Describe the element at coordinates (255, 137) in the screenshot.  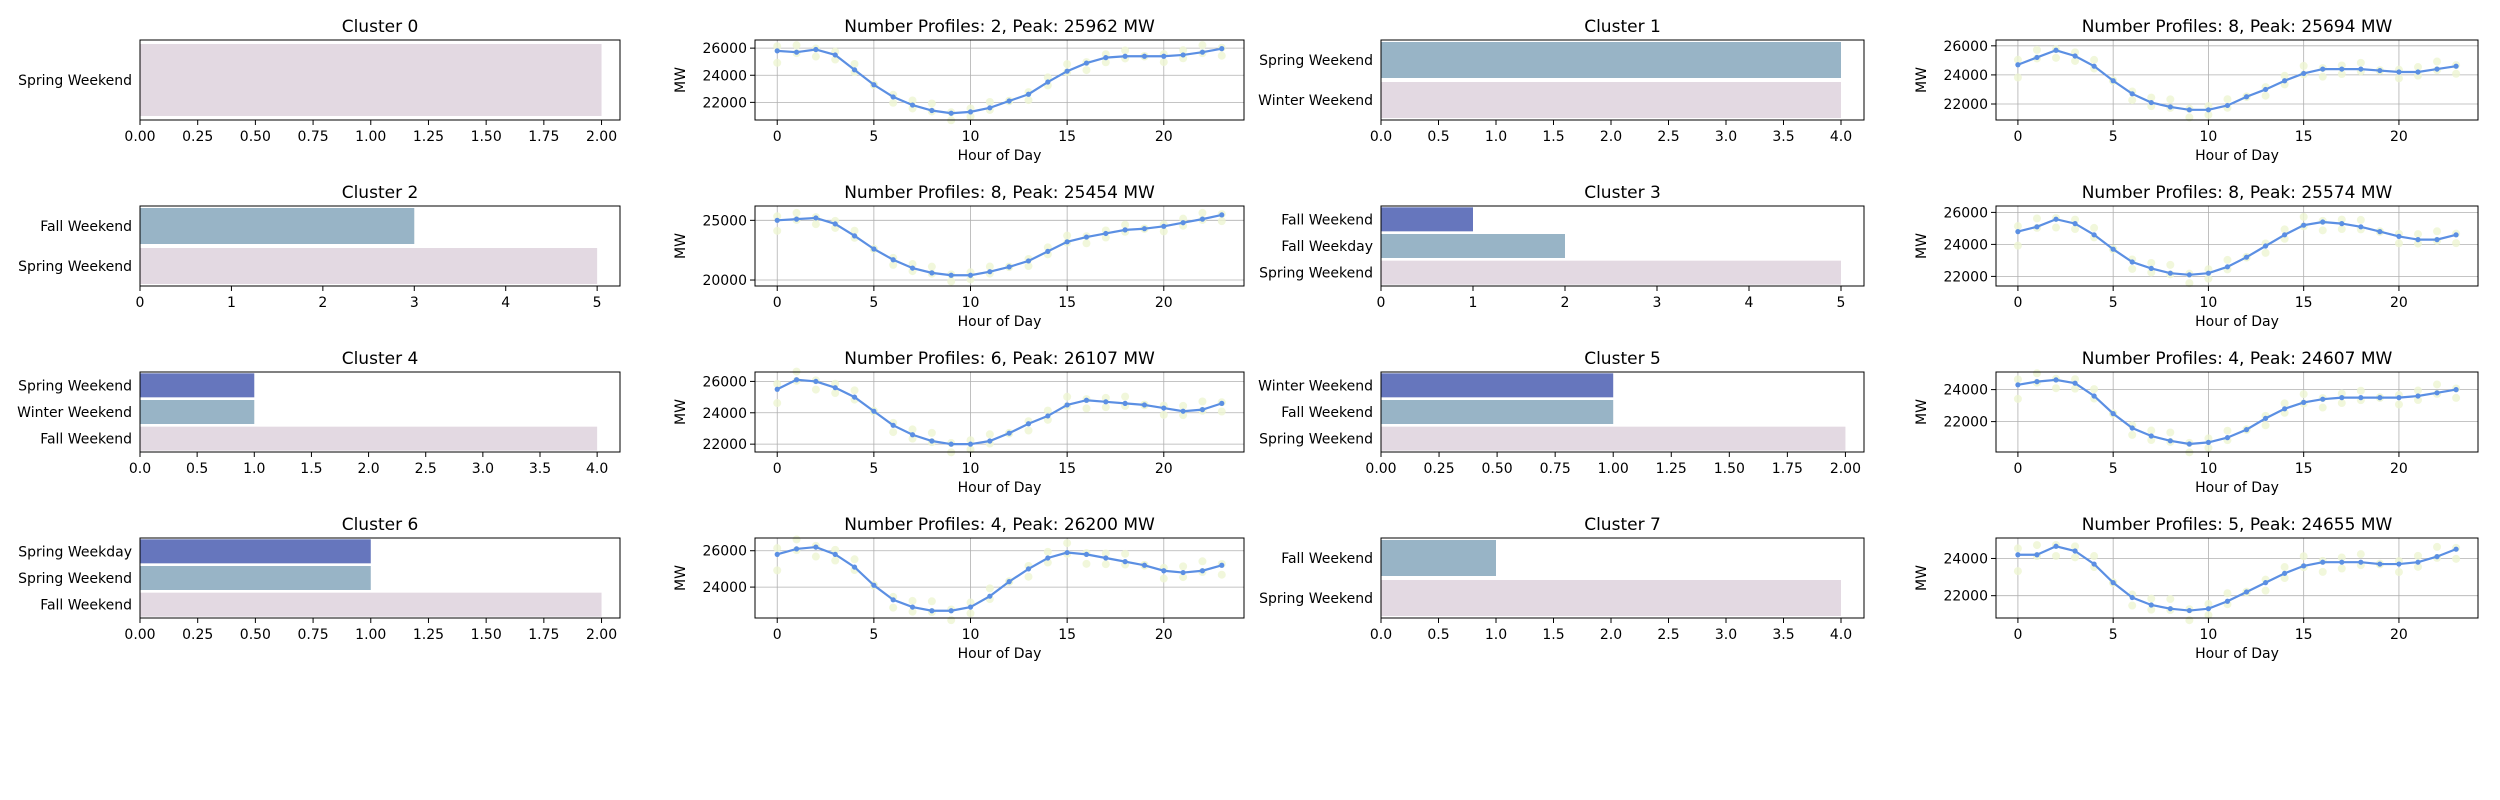
I see `x-tick-label: 0.50` at that location.